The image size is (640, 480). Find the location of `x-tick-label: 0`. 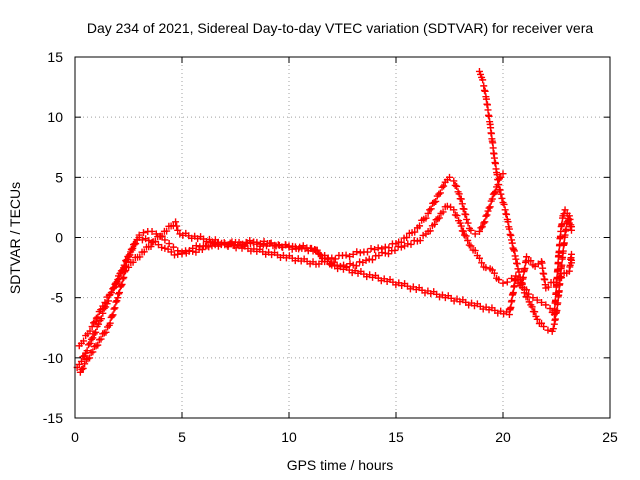

x-tick-label: 0 is located at coordinates (75, 437).